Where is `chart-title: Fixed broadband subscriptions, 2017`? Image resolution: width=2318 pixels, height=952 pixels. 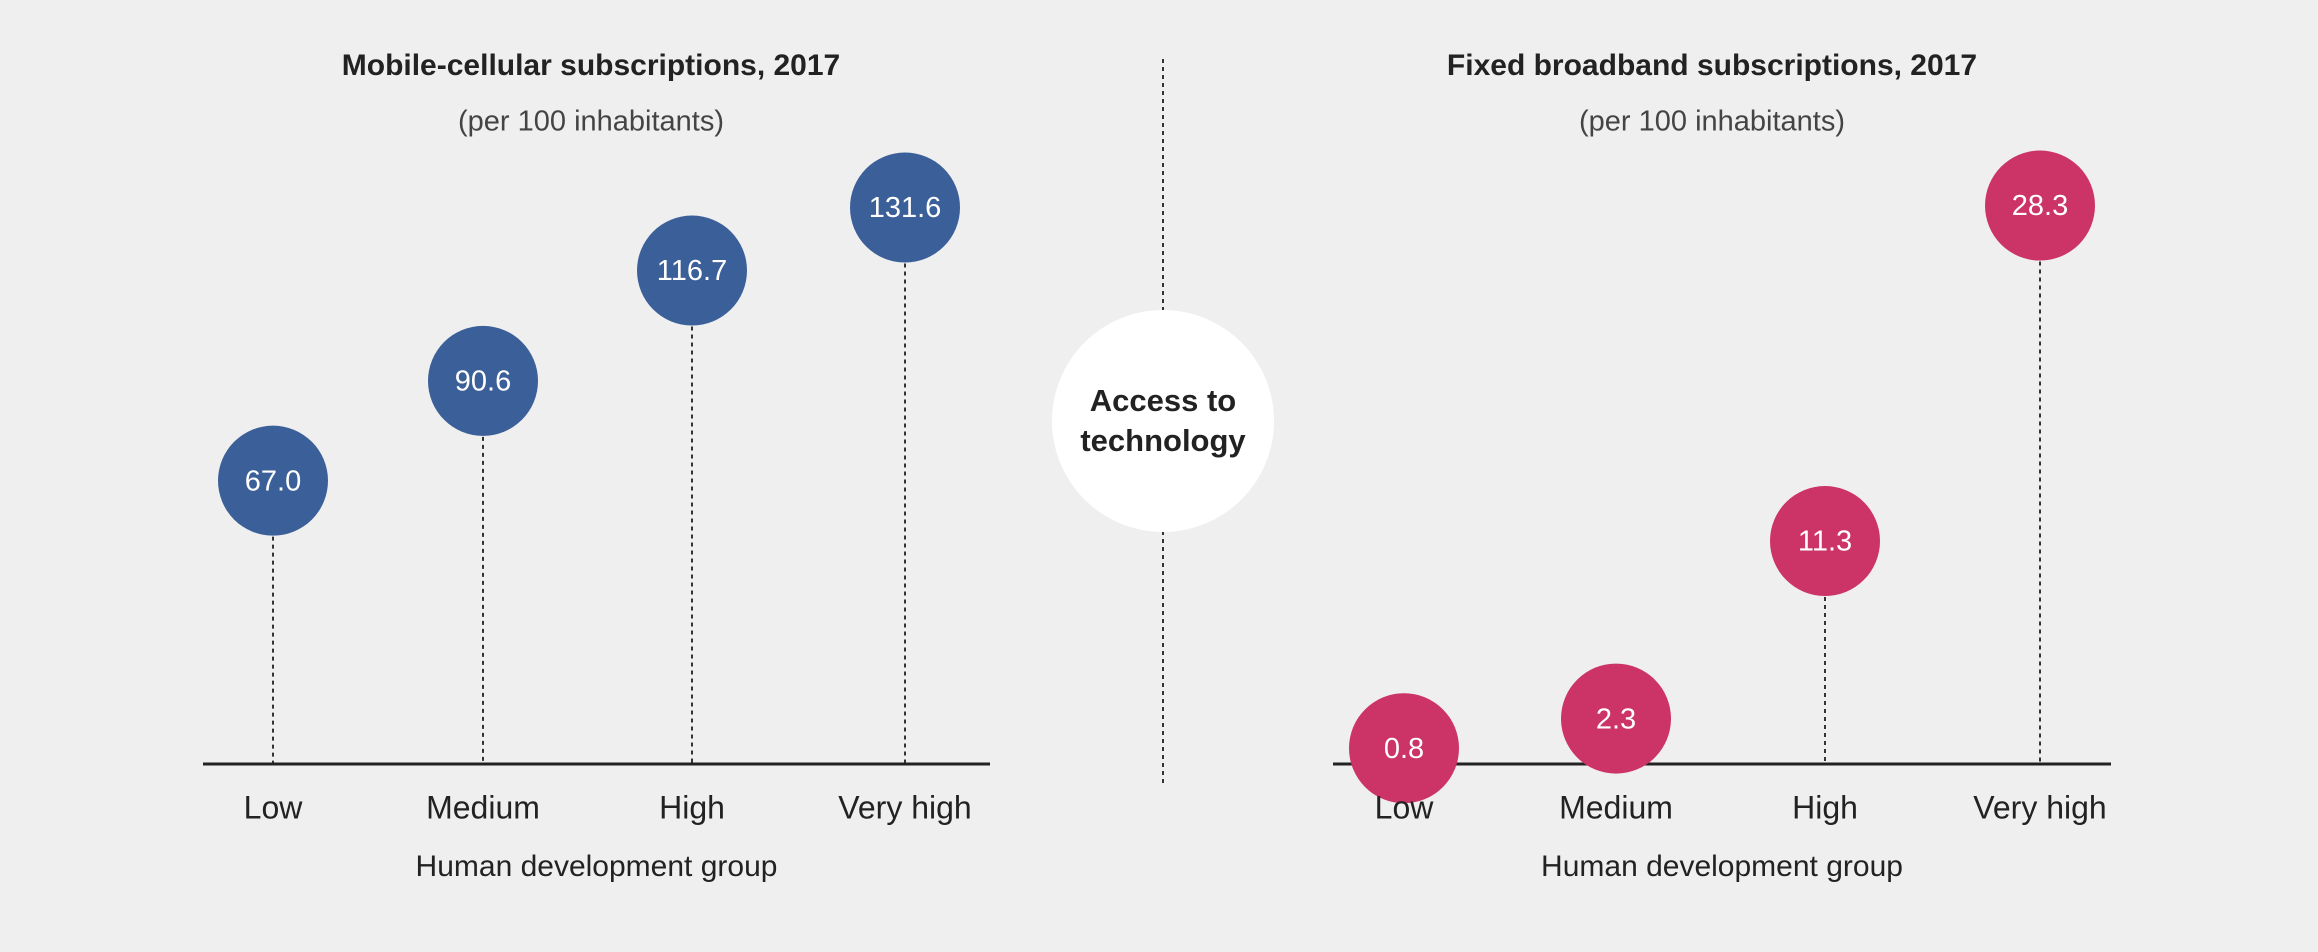 chart-title: Fixed broadband subscriptions, 2017 is located at coordinates (1712, 65).